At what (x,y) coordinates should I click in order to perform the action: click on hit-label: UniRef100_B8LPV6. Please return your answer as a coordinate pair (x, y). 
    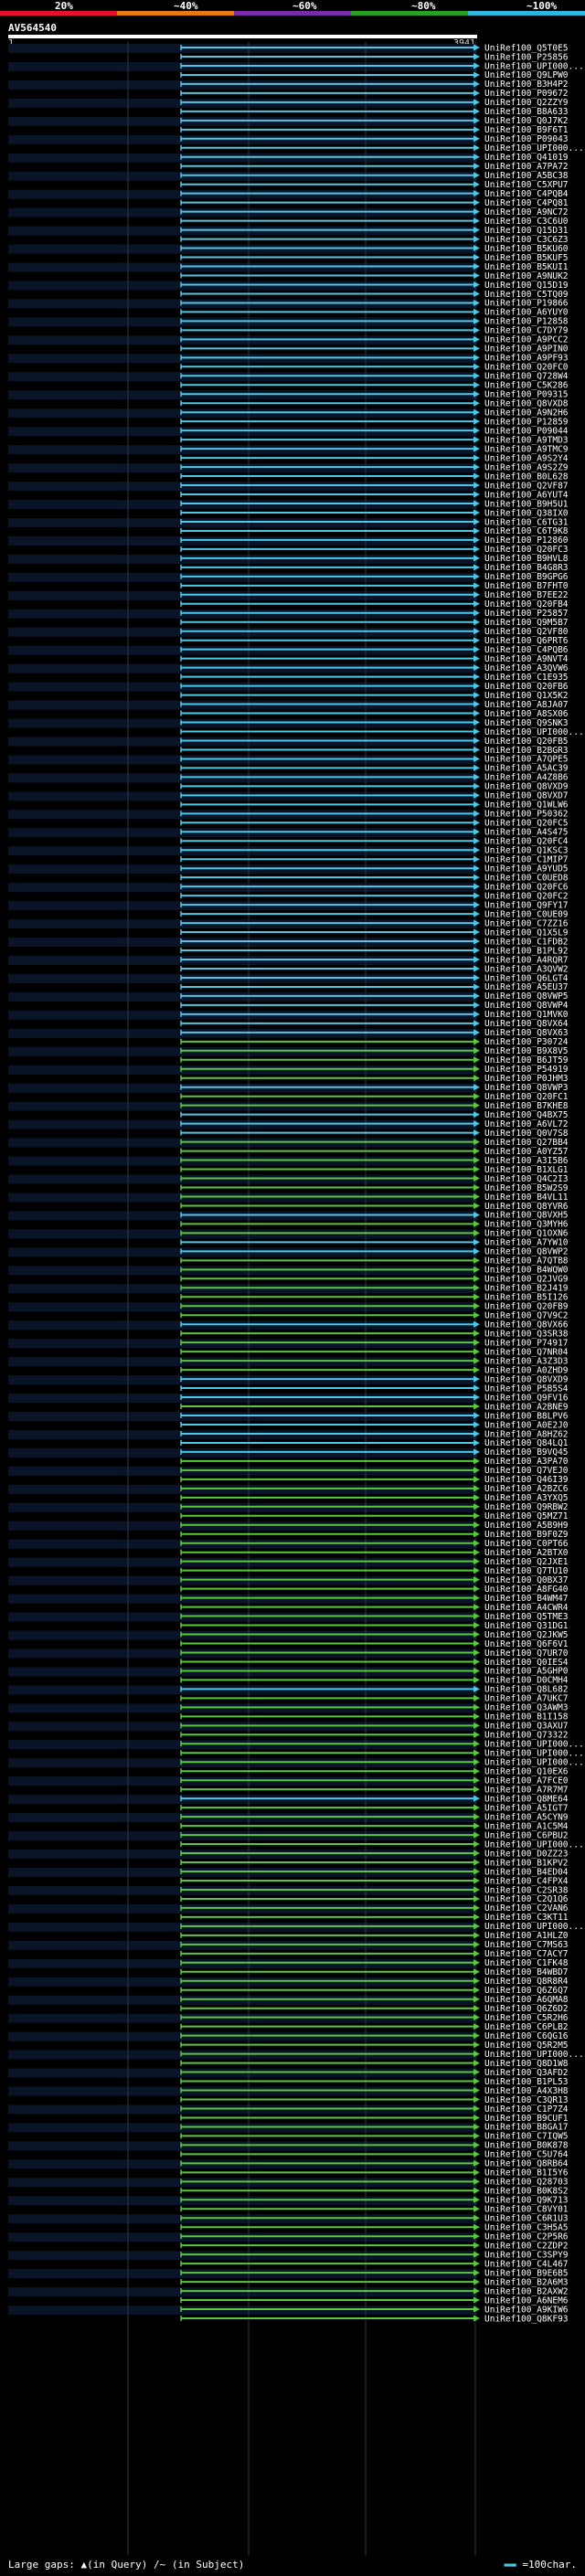
    Looking at the image, I should click on (527, 1416).